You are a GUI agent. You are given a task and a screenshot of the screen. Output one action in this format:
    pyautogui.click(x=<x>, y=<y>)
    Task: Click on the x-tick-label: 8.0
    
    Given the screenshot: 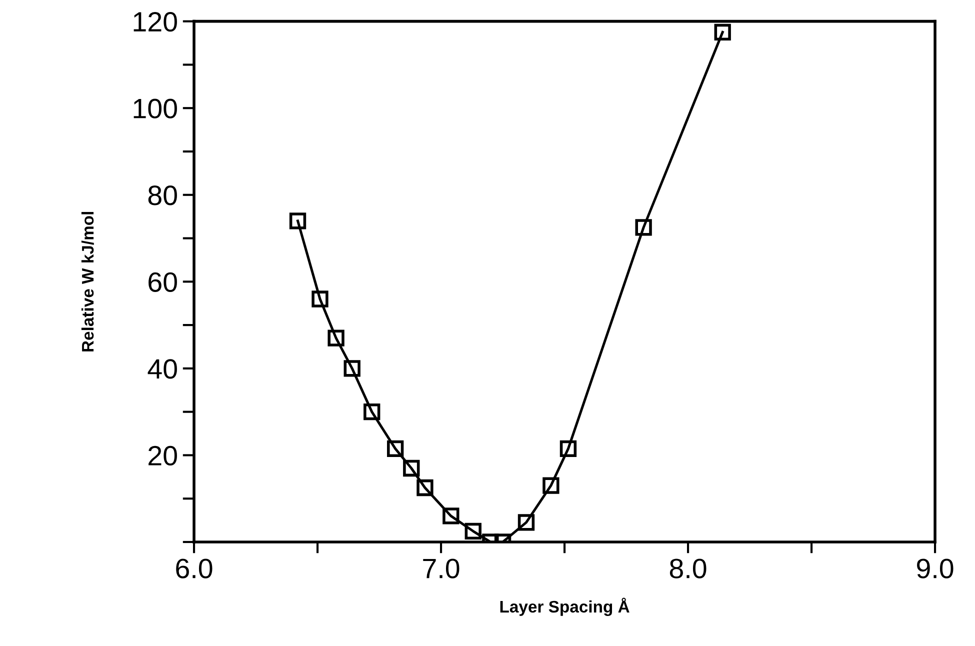 What is the action you would take?
    pyautogui.click(x=688, y=568)
    